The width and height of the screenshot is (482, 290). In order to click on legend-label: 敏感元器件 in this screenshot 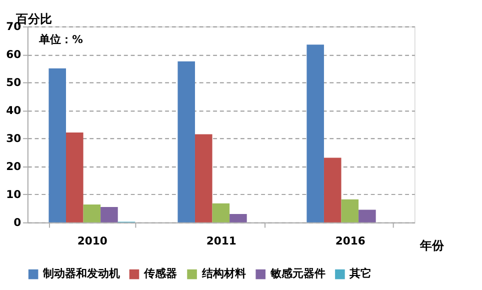, I will do `click(297, 273)`.